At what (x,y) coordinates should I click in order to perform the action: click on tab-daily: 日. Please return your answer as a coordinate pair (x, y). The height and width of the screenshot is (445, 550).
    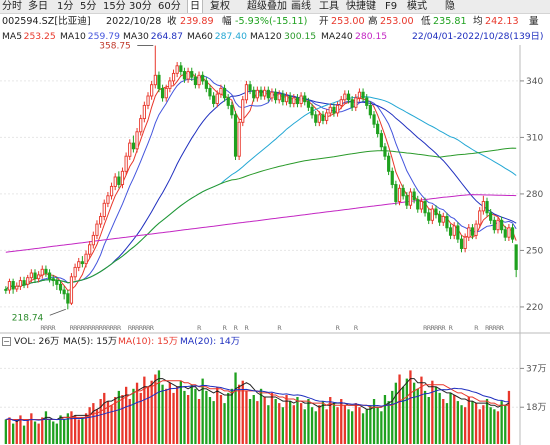
    Looking at the image, I should click on (195, 6).